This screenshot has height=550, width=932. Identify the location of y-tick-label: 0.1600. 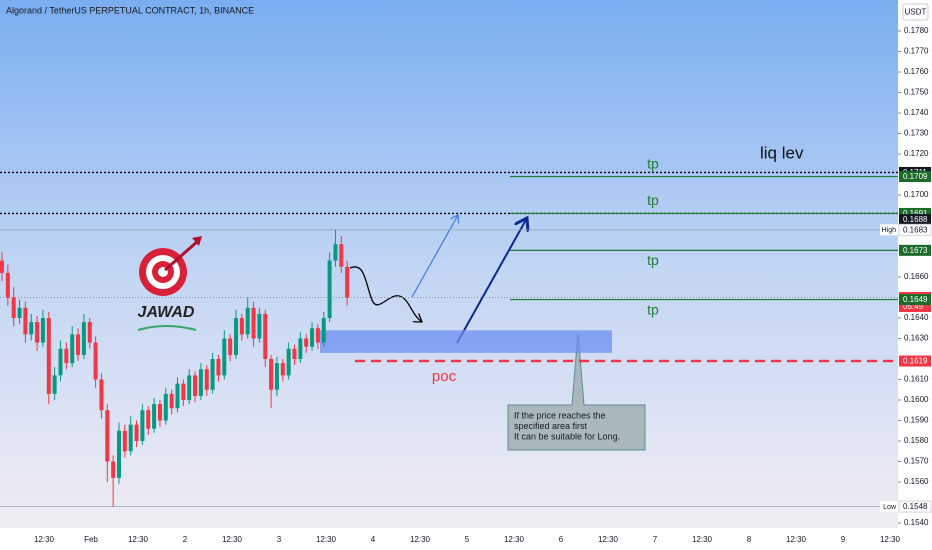
(916, 399).